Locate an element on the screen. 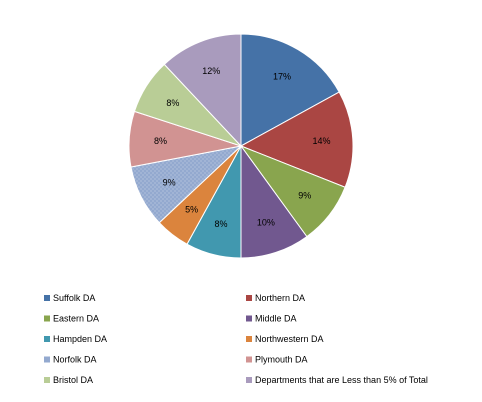  legend-label: Suffolk DA is located at coordinates (74, 298).